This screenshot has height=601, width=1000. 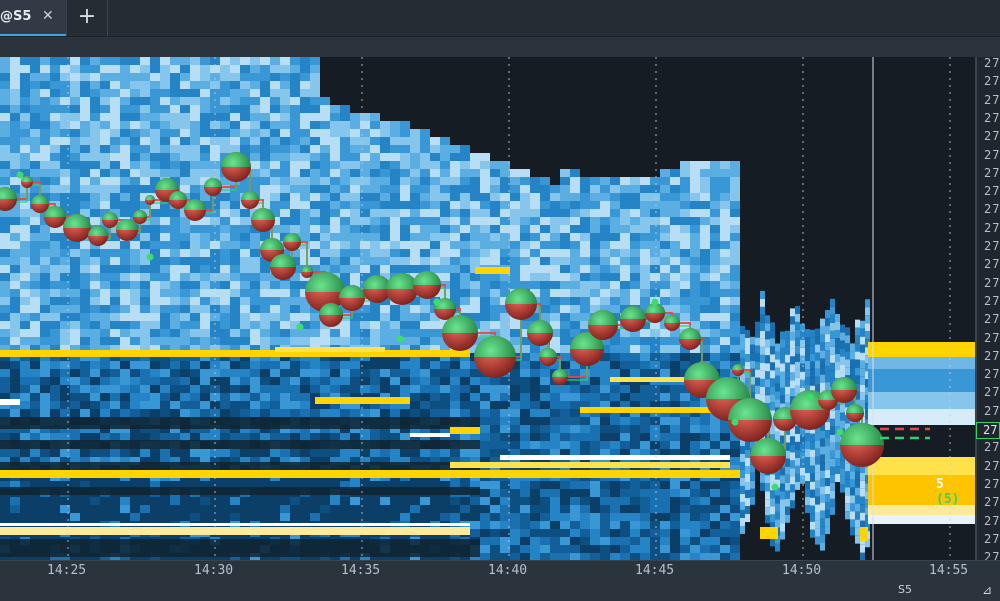 What do you see at coordinates (33, 18) in the screenshot?
I see `tab-instrument: @S5 ✕` at bounding box center [33, 18].